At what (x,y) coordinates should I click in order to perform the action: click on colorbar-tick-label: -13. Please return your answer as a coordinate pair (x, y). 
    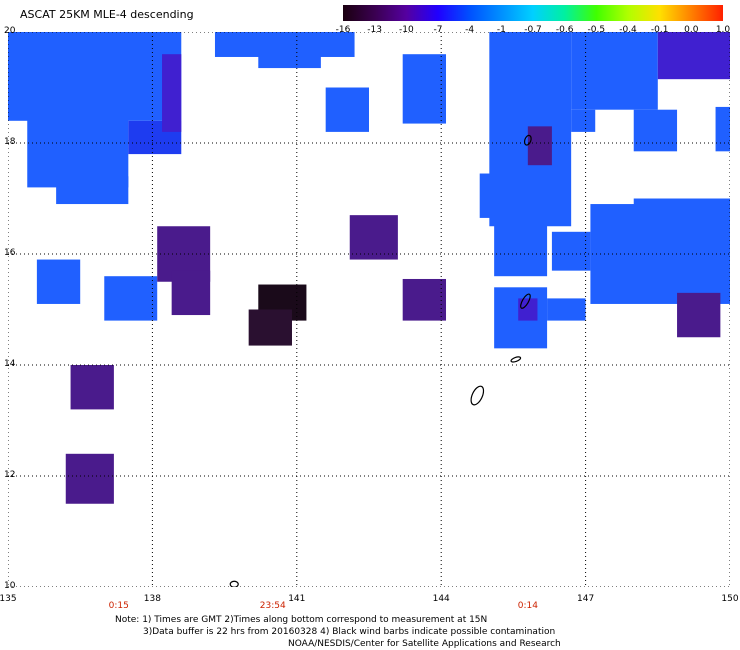
    Looking at the image, I should click on (375, 30).